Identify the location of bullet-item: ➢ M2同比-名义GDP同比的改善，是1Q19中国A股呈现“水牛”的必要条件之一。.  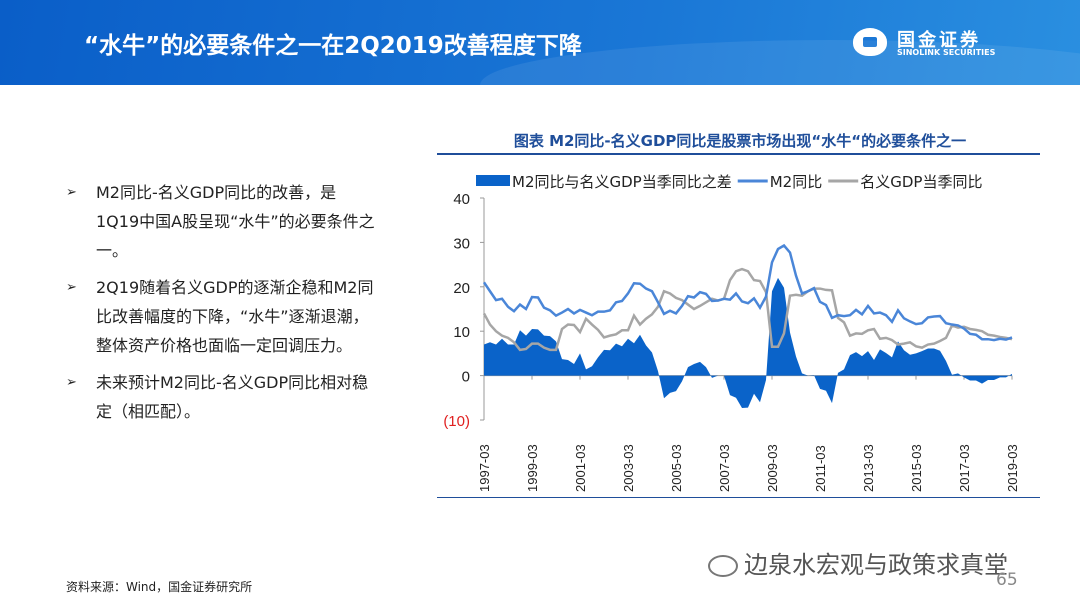
(221, 221).